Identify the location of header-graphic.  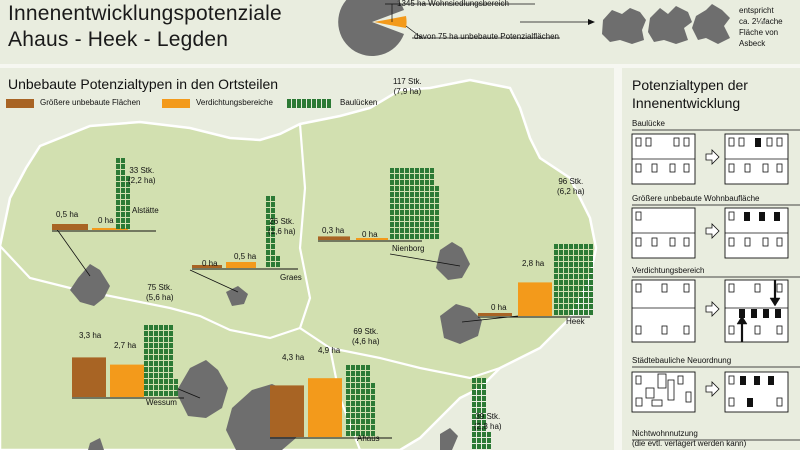
(534, 28).